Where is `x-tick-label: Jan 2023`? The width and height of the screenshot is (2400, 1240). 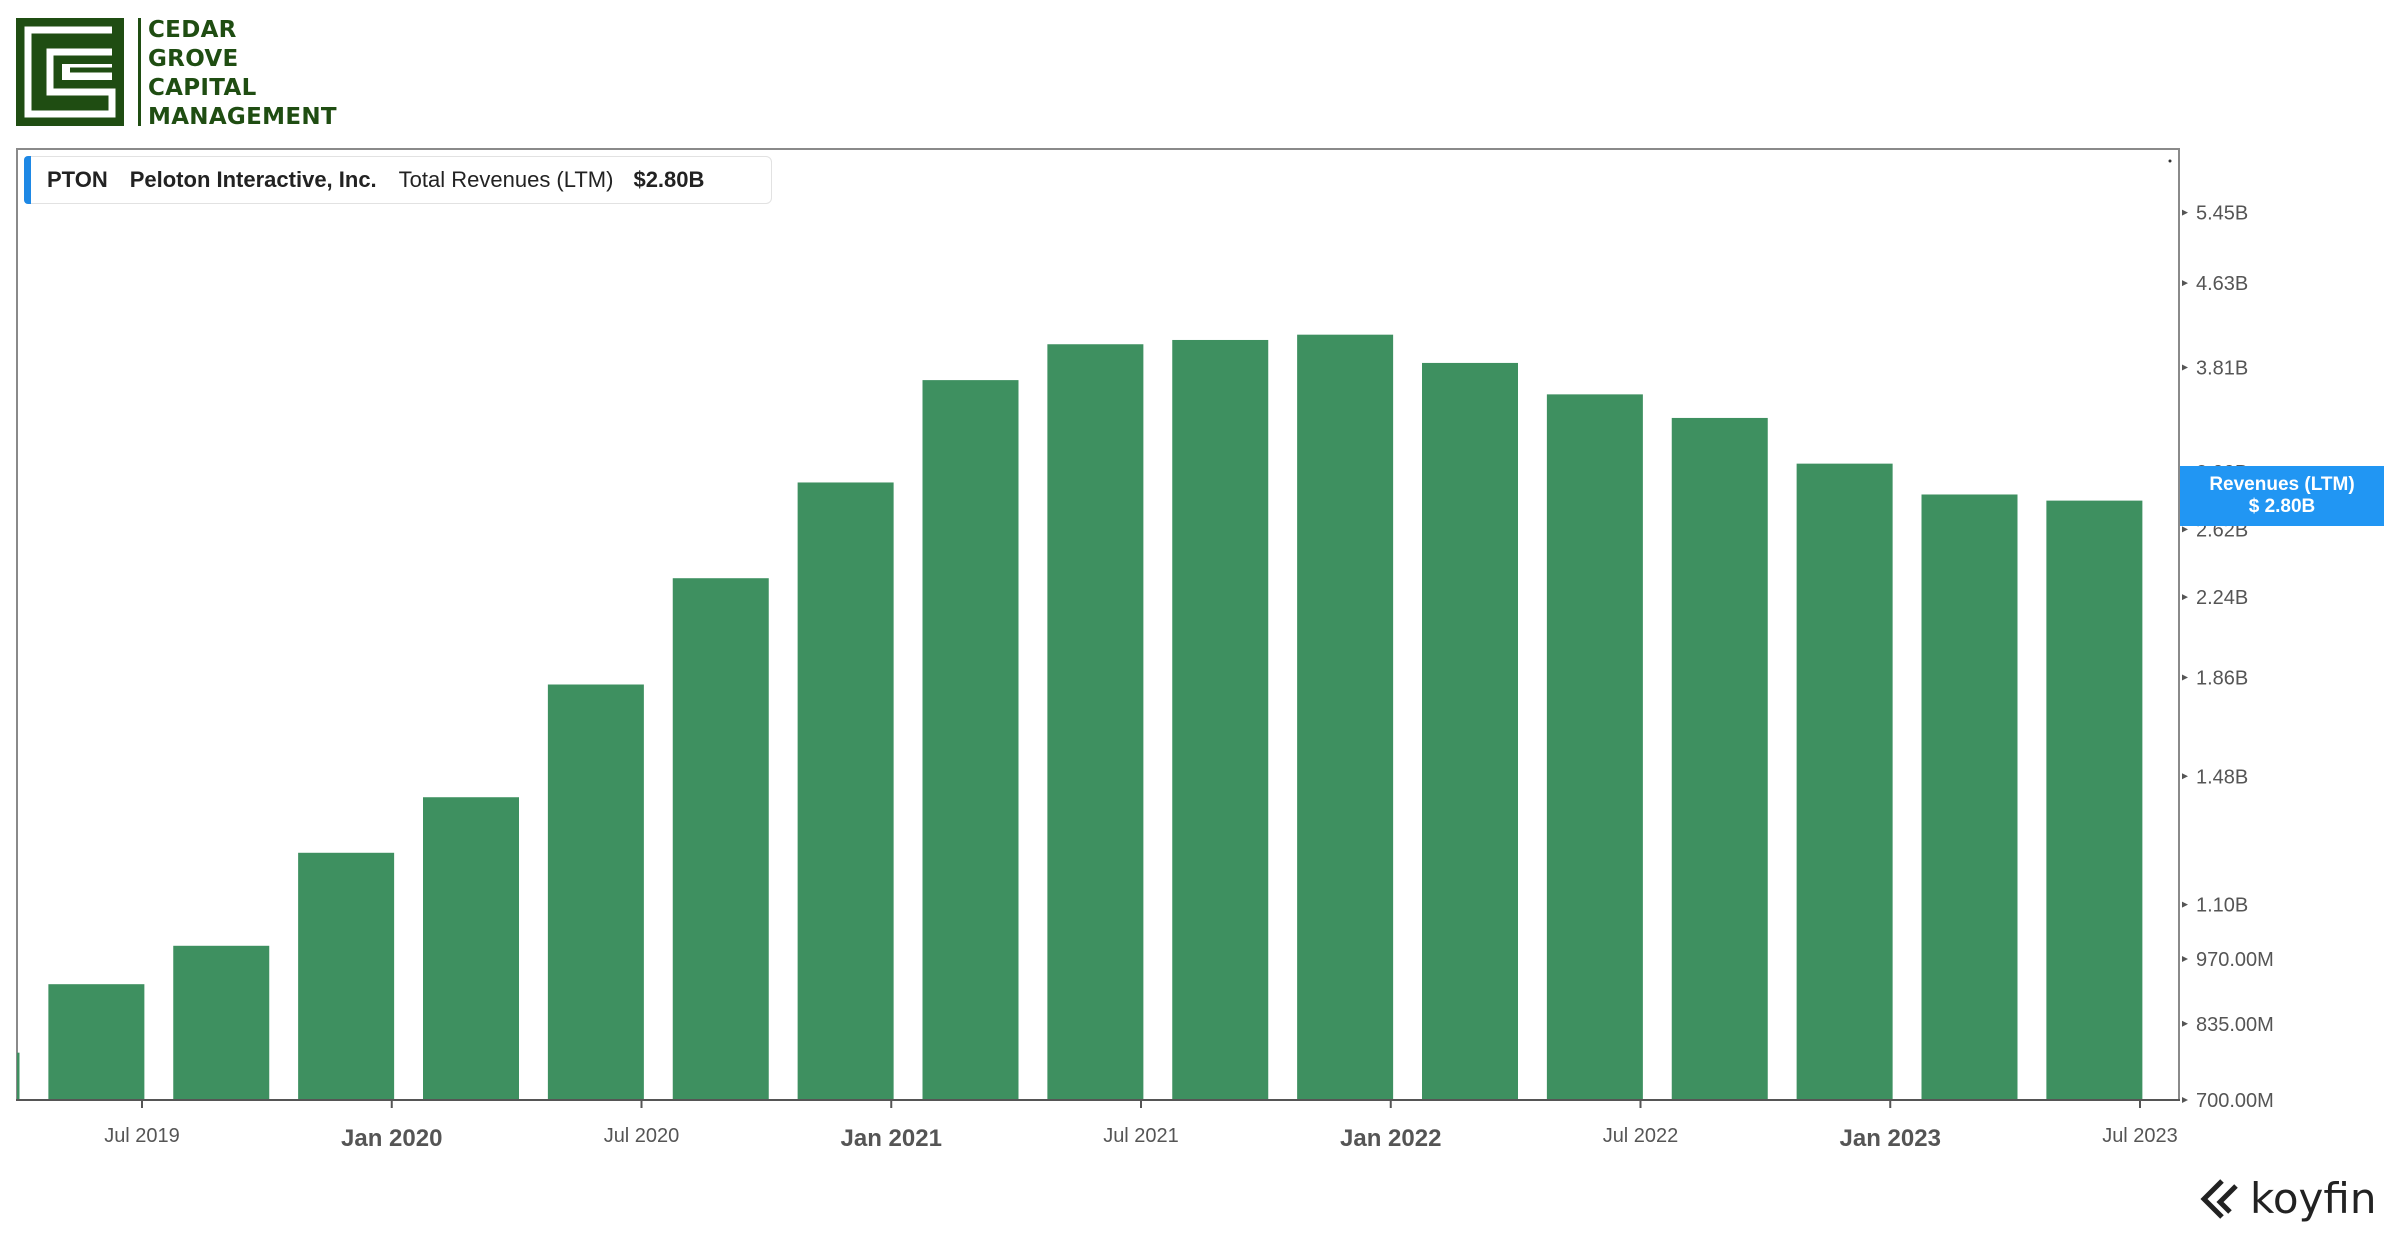 x-tick-label: Jan 2023 is located at coordinates (1890, 1138).